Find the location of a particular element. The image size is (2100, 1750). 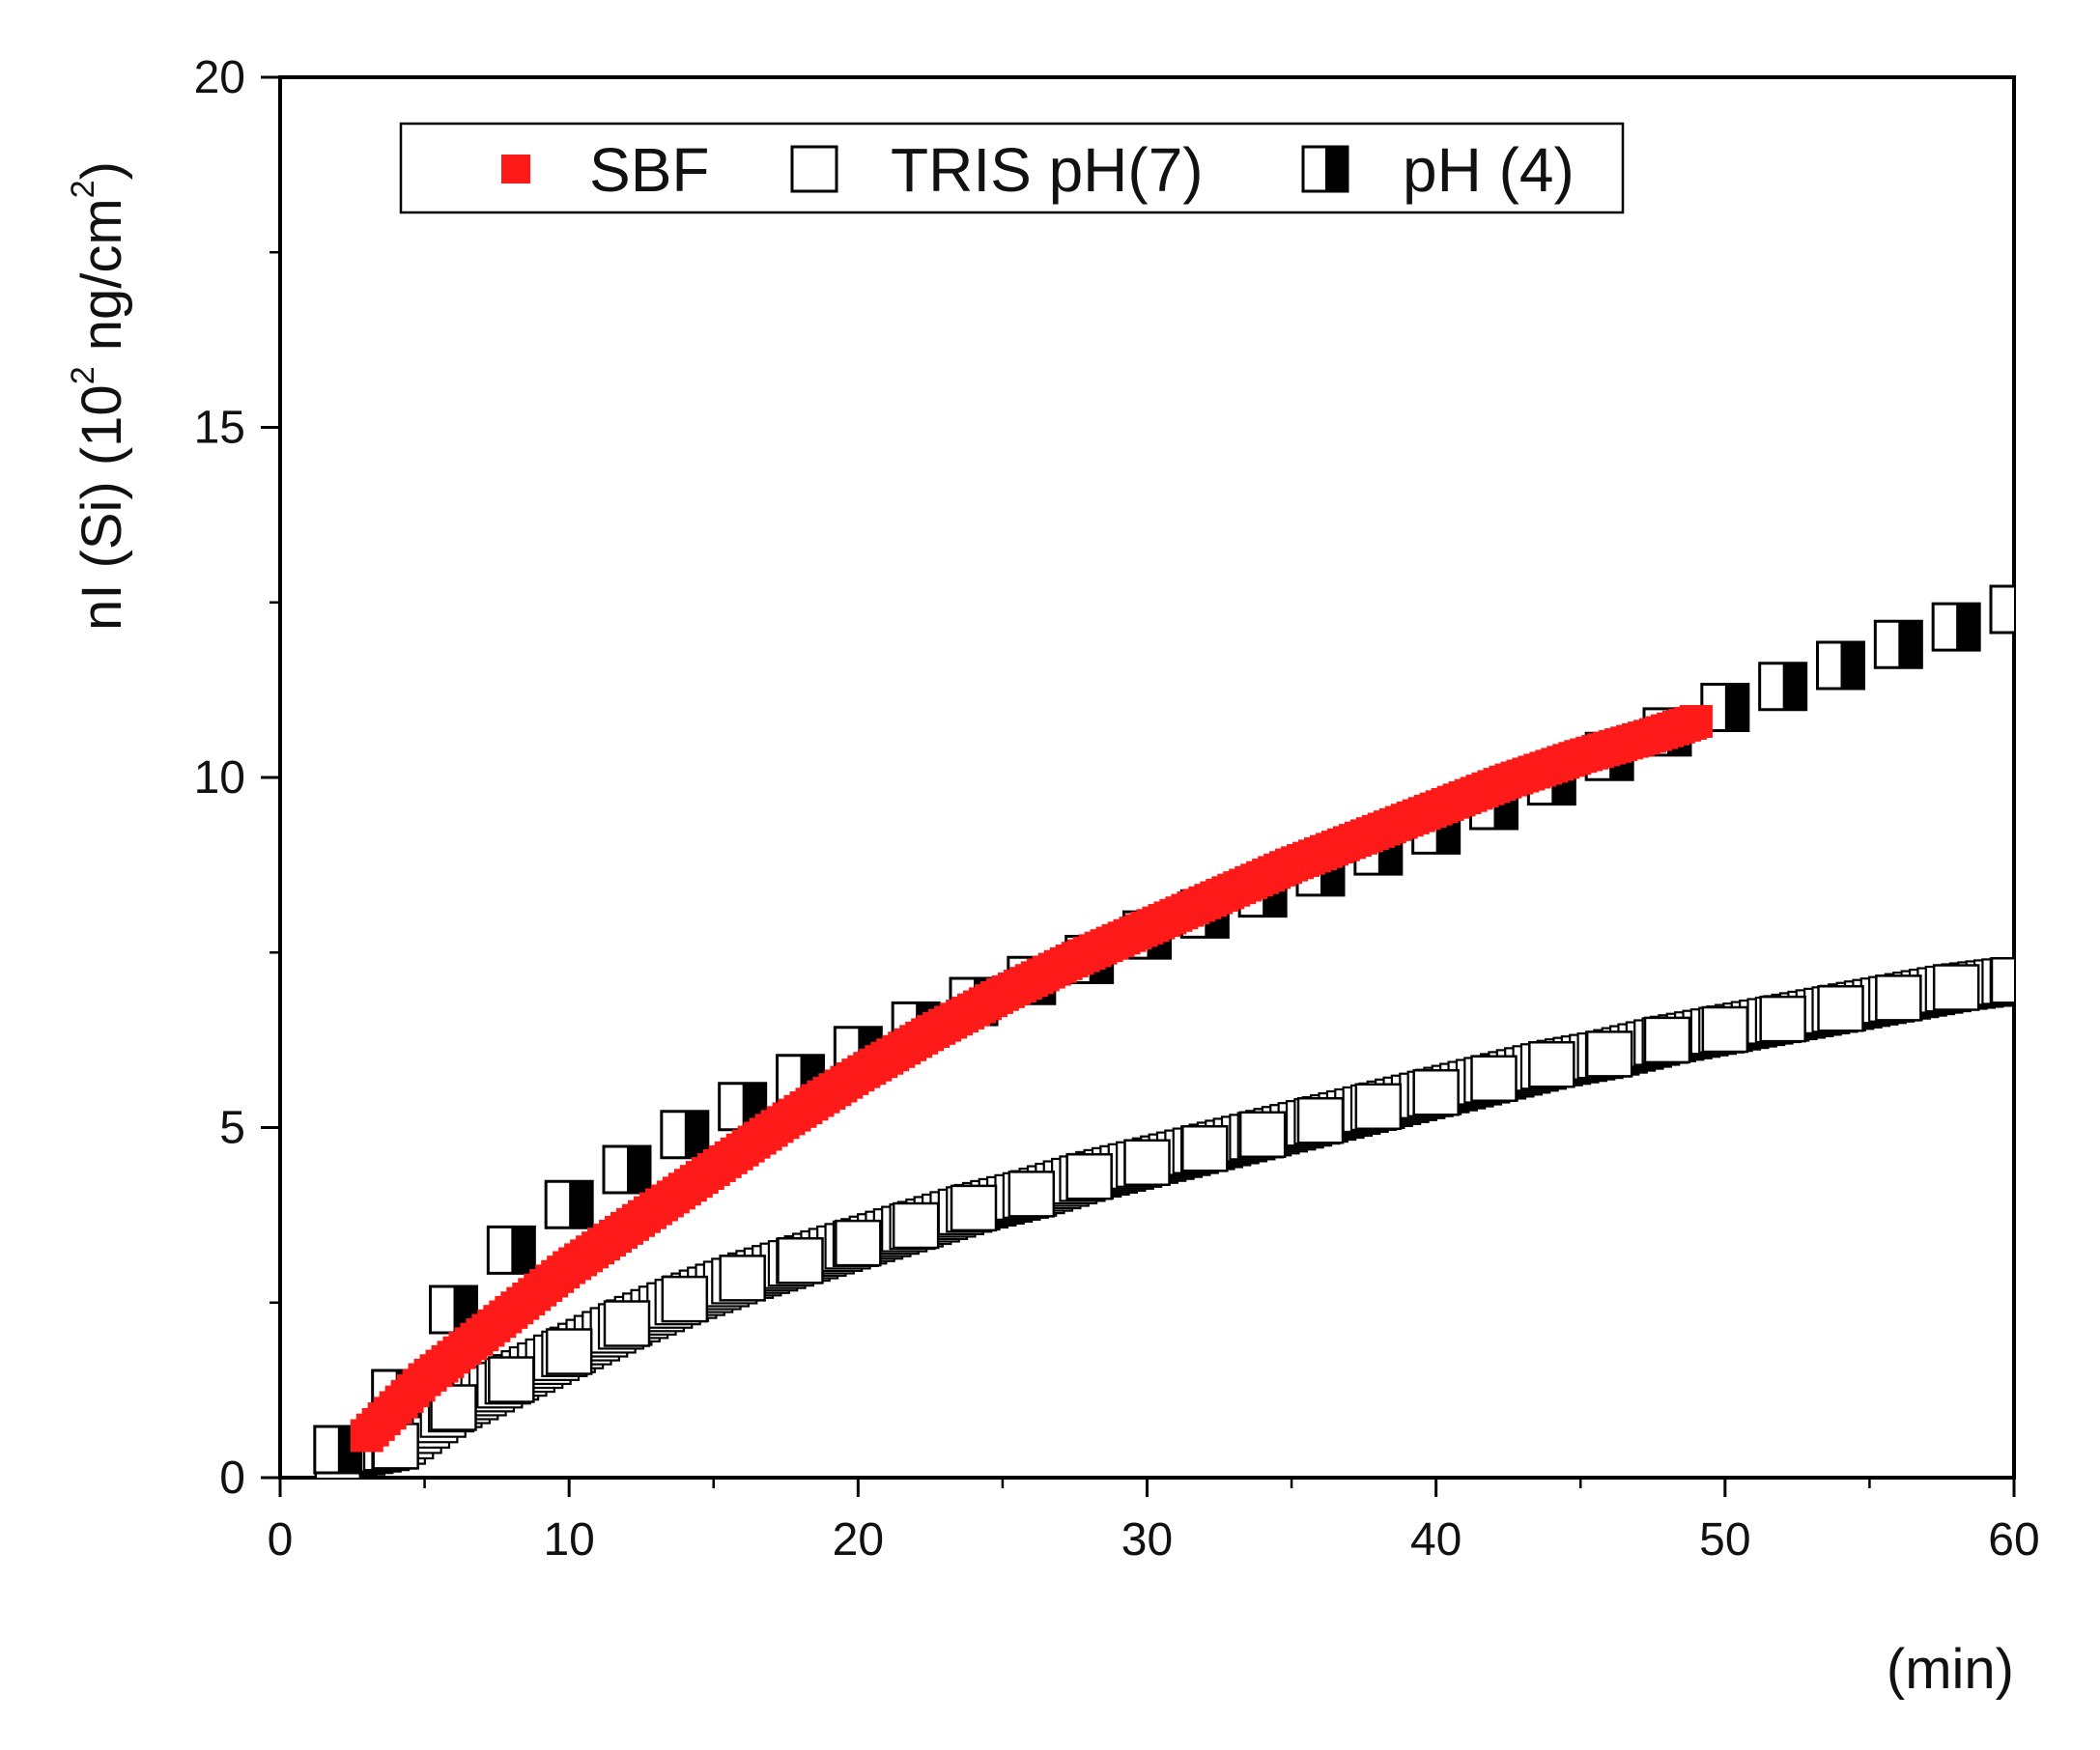

x-axis-title: (min) is located at coordinates (1950, 1669).